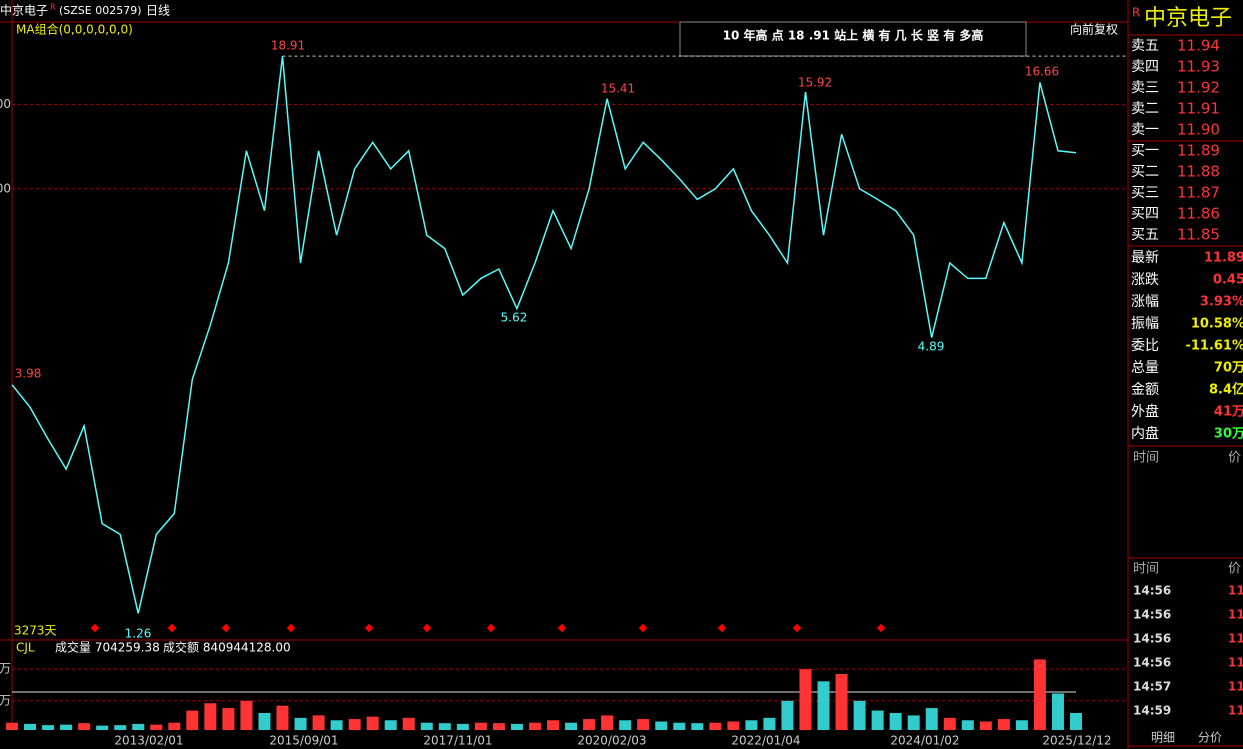 The image size is (1243, 749). Describe the element at coordinates (1145, 368) in the screenshot. I see `stat-label: 总量` at that location.